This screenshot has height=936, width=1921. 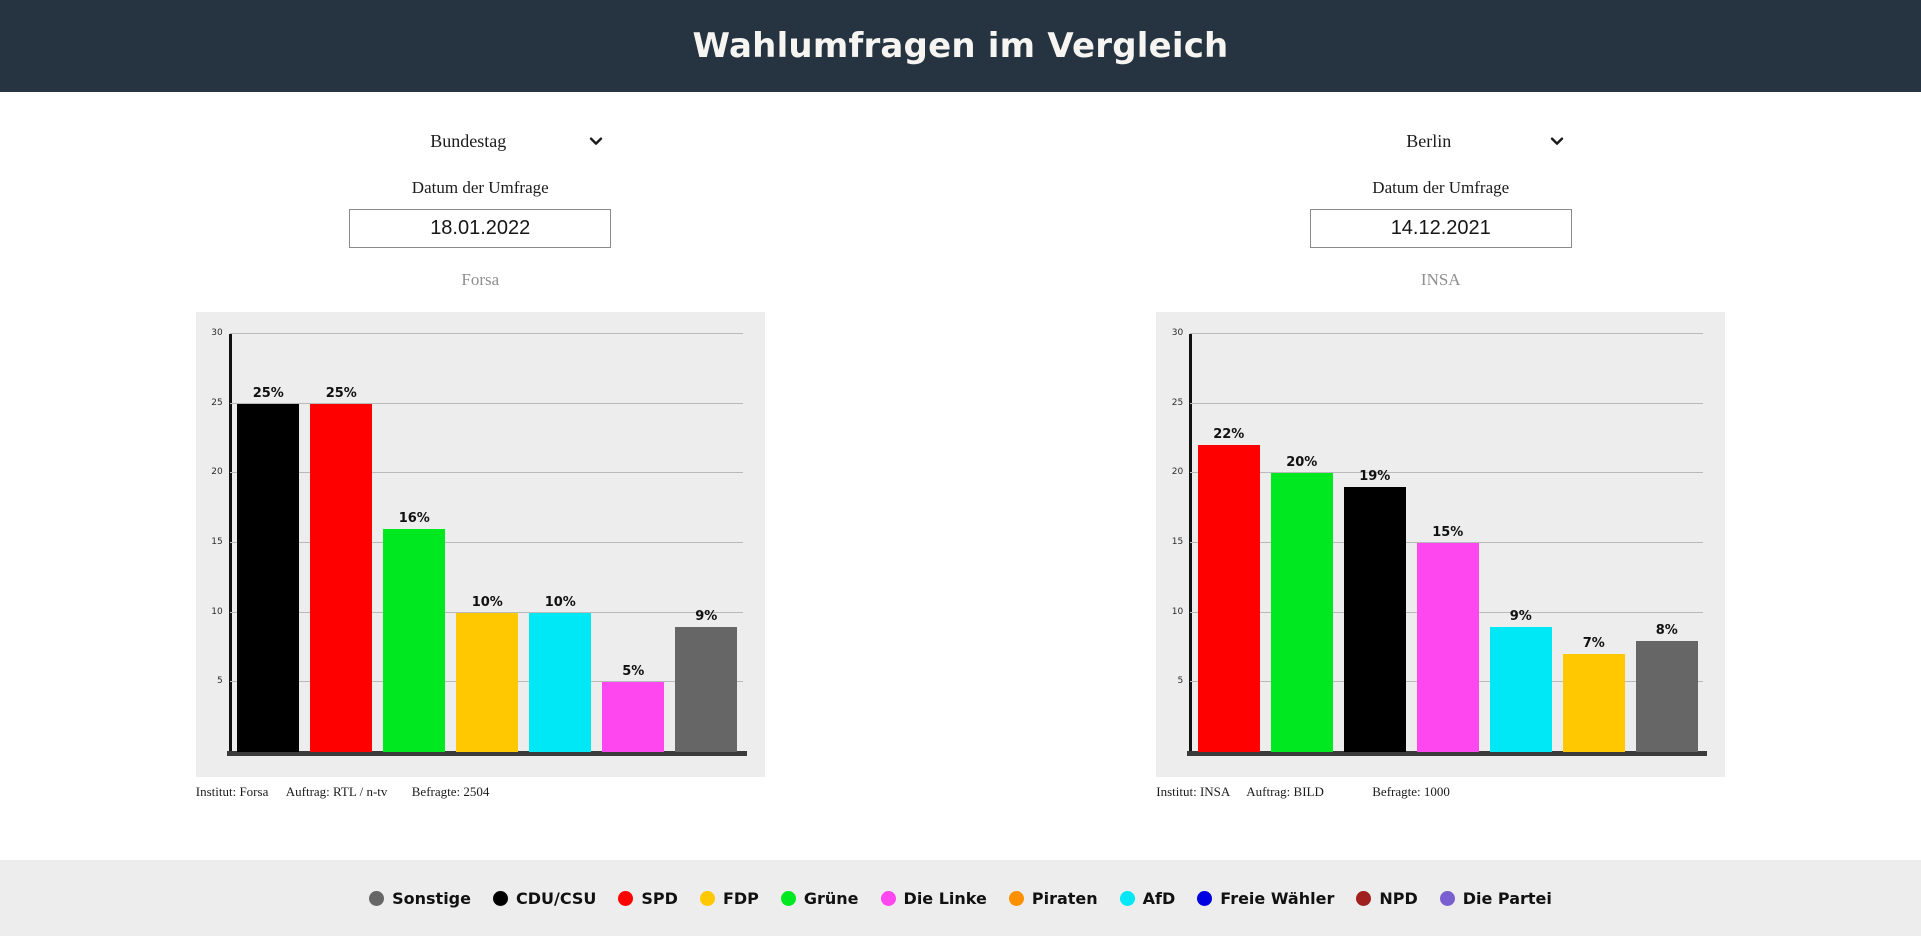 What do you see at coordinates (487, 543) in the screenshot?
I see `bar-series-left: 25% 25% 16% 10% 10% 5% 9%` at bounding box center [487, 543].